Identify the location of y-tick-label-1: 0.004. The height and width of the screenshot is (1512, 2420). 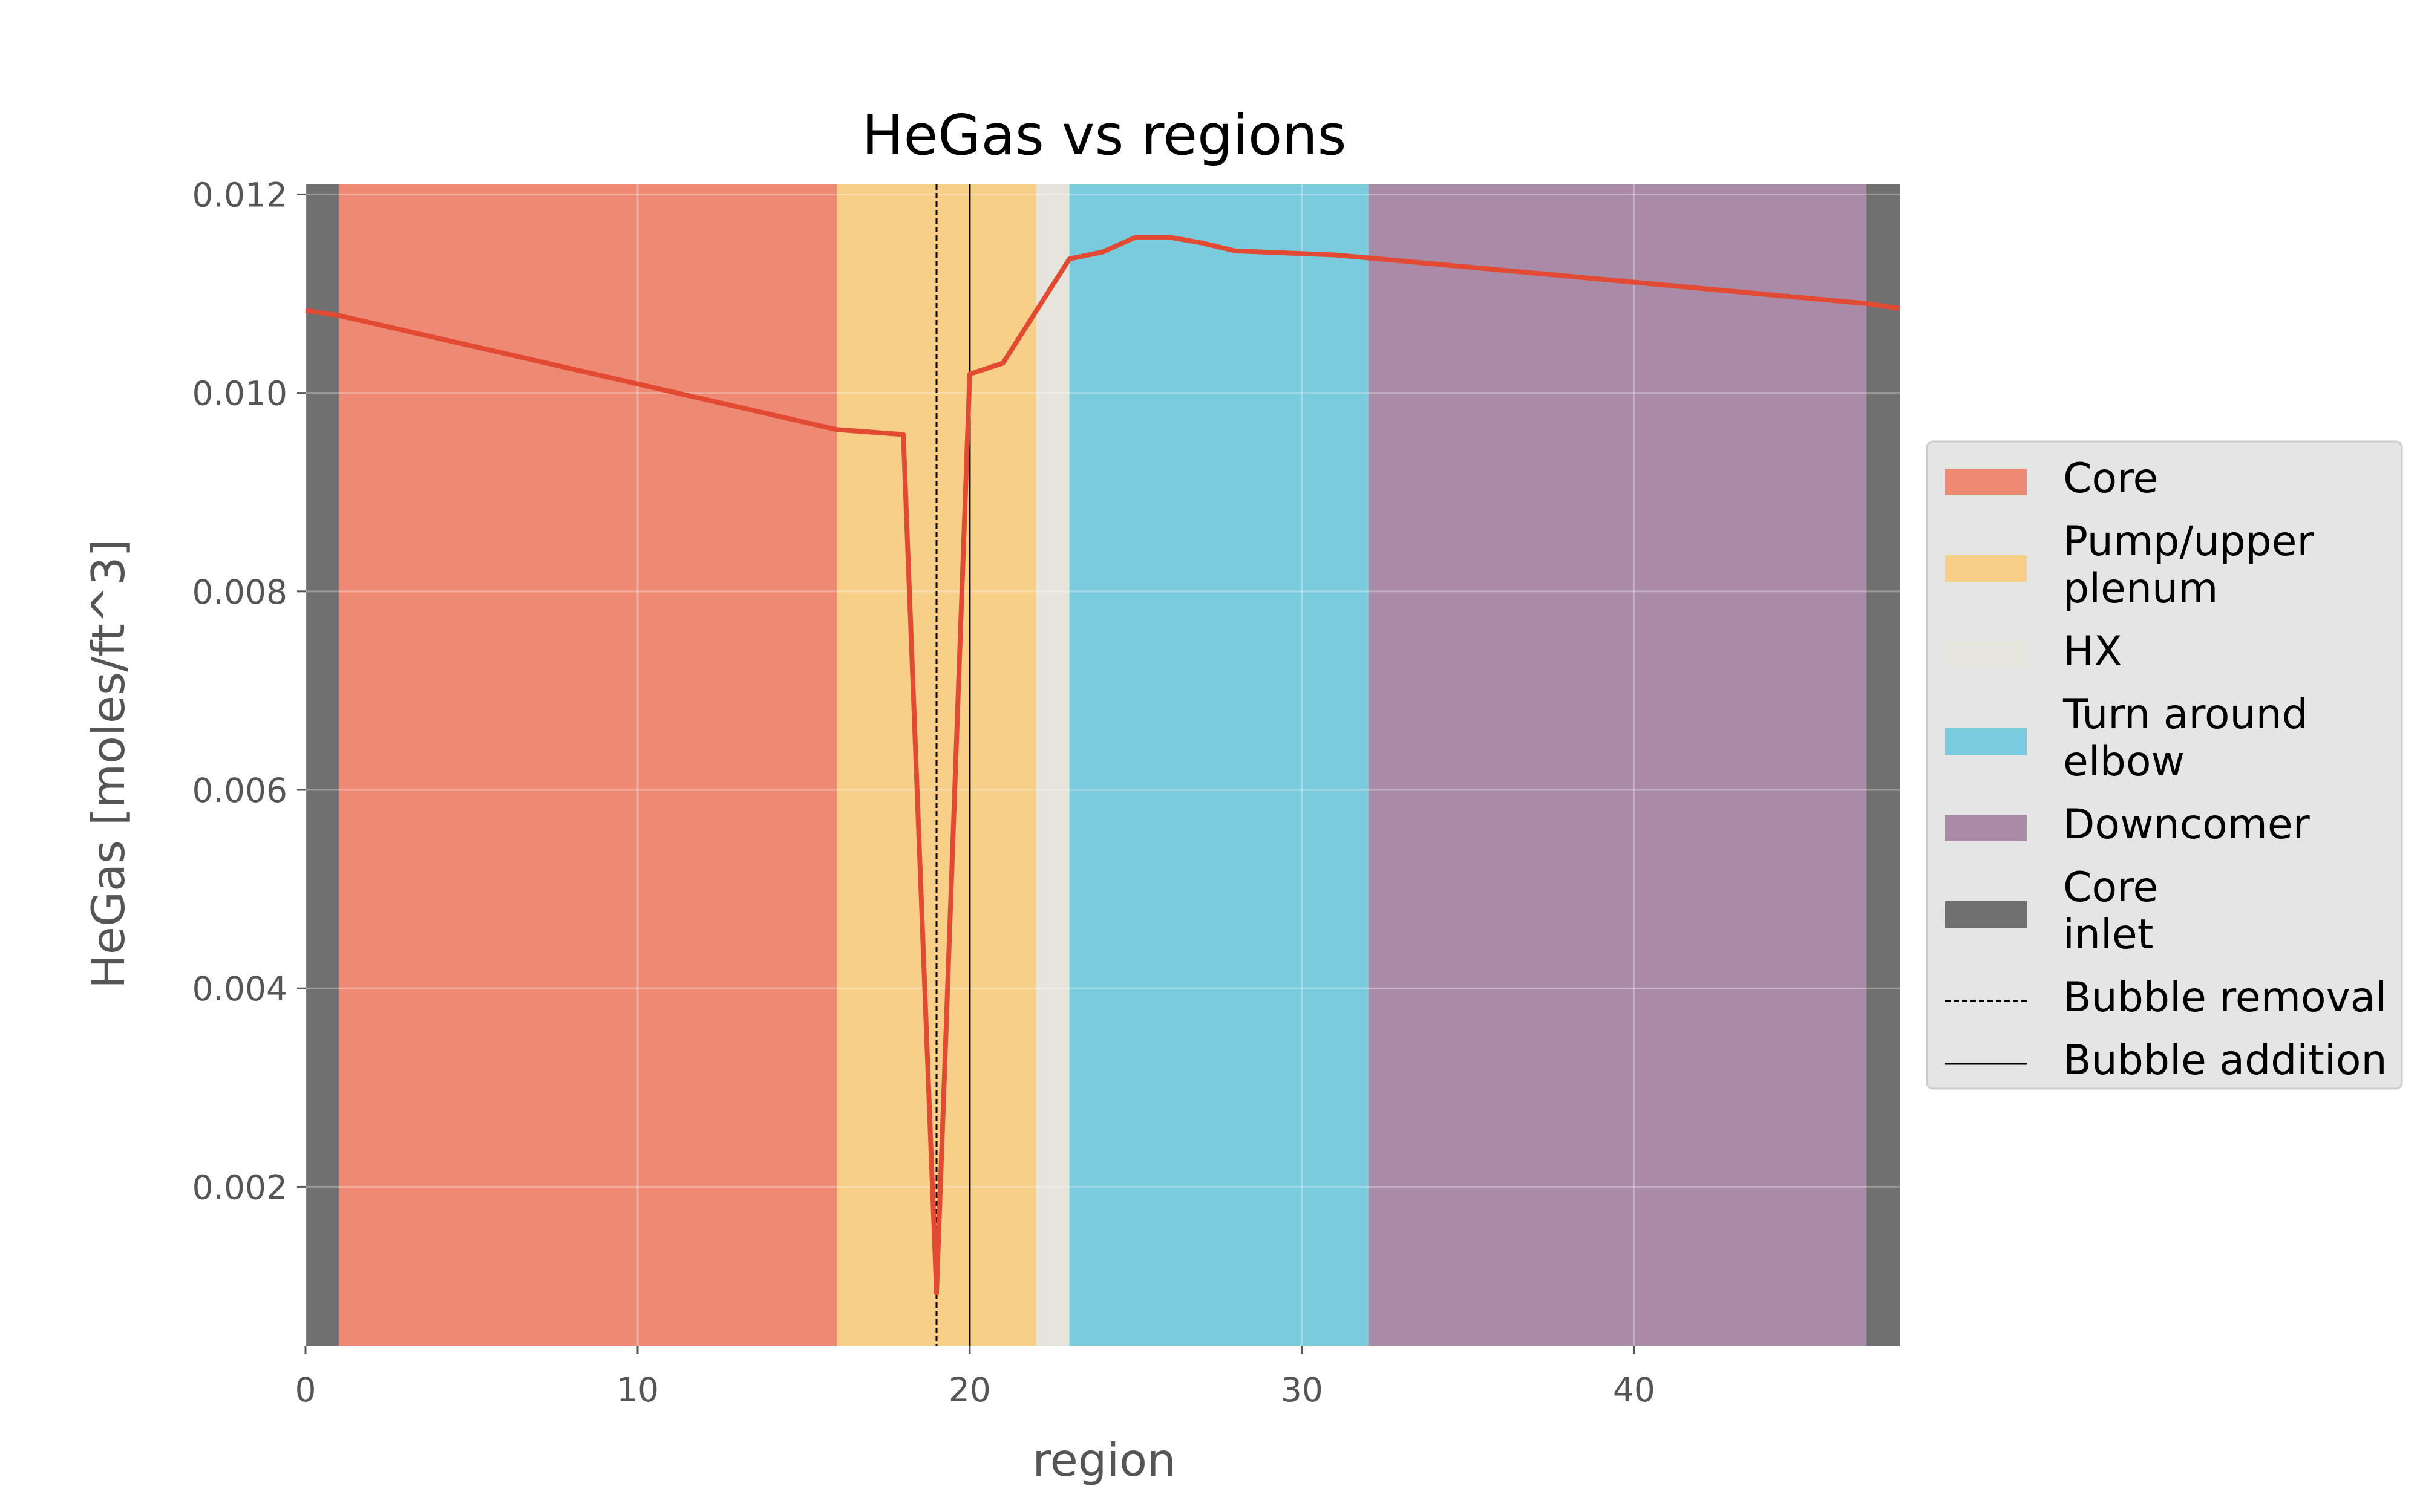
(239, 988).